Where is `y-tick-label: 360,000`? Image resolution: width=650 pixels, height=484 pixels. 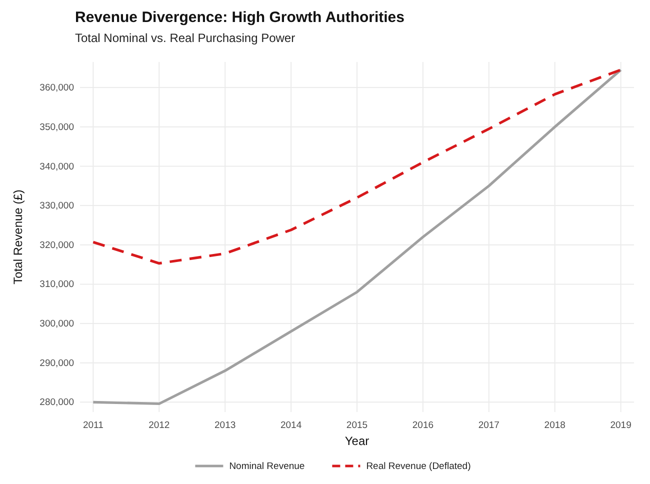
y-tick-label: 360,000 is located at coordinates (57, 88).